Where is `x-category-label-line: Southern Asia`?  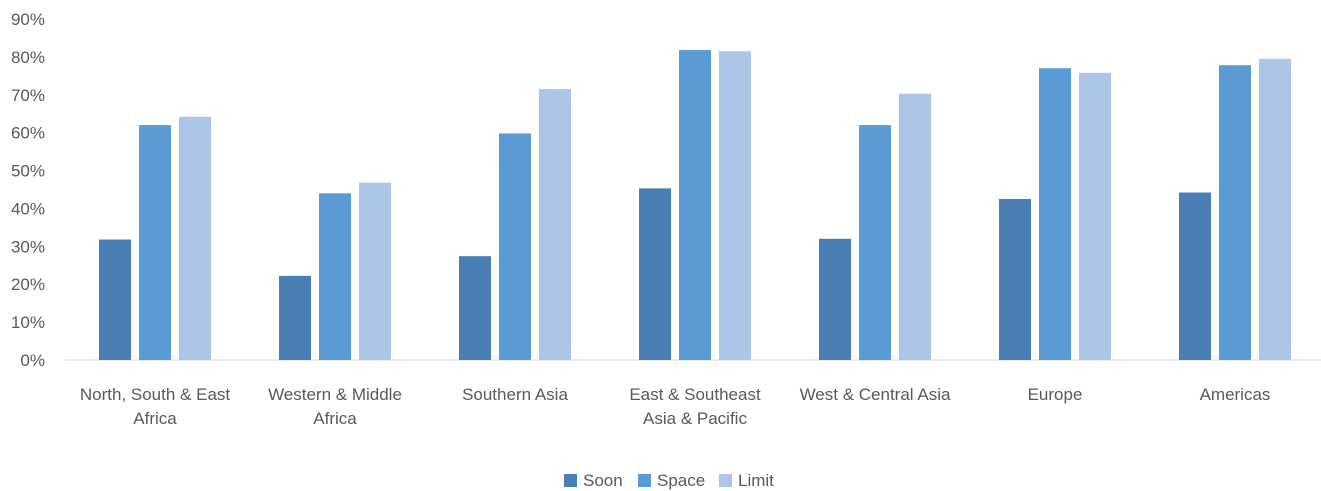 x-category-label-line: Southern Asia is located at coordinates (515, 394).